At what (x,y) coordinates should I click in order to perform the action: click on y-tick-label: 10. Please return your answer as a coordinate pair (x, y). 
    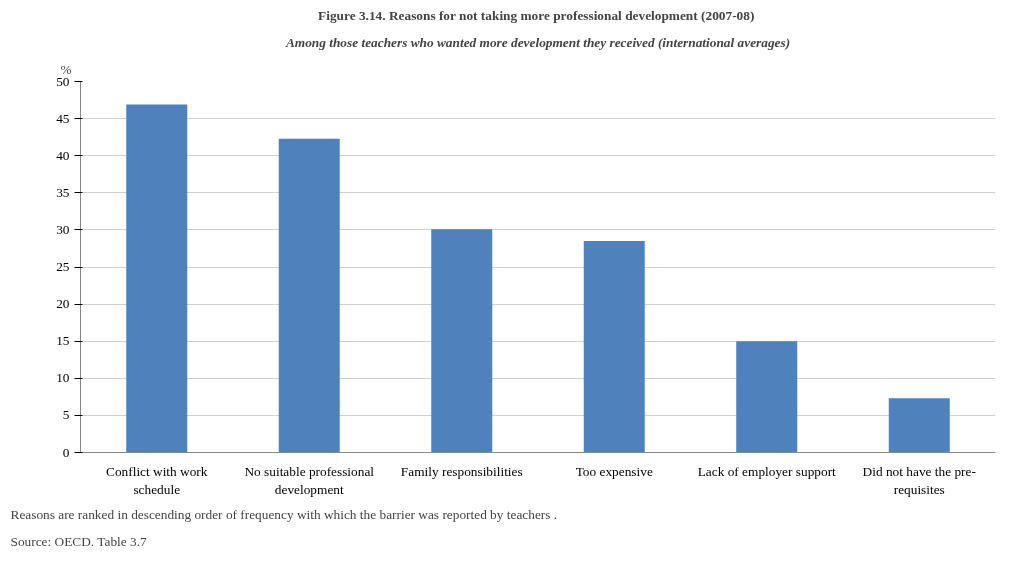
    Looking at the image, I should click on (63, 378).